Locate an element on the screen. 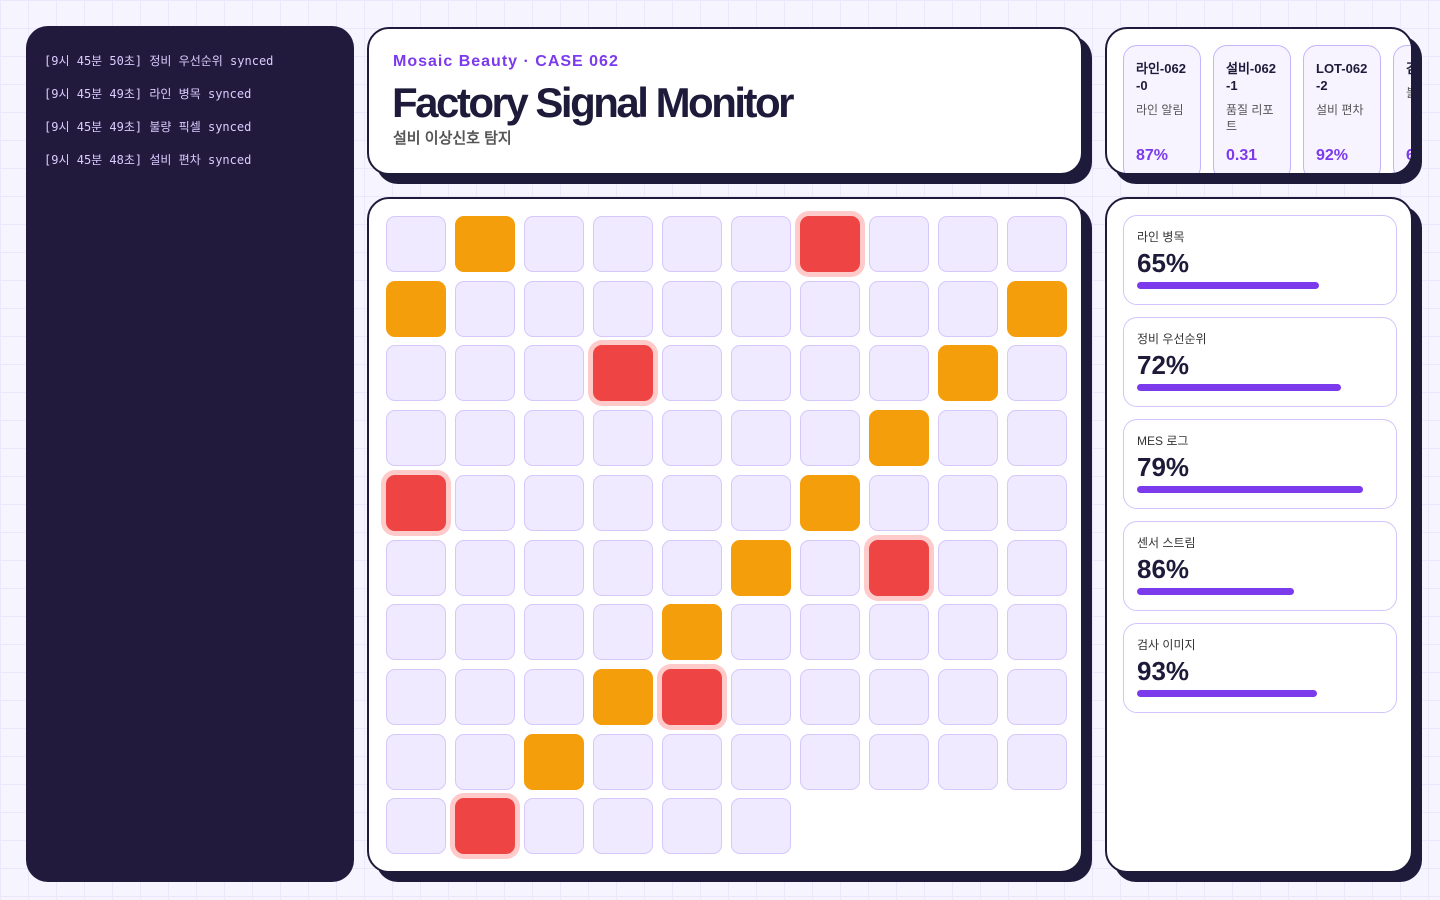 The height and width of the screenshot is (900, 1440). log-line: [9시 45분 48초] 설비 편차 synced is located at coordinates (148, 160).